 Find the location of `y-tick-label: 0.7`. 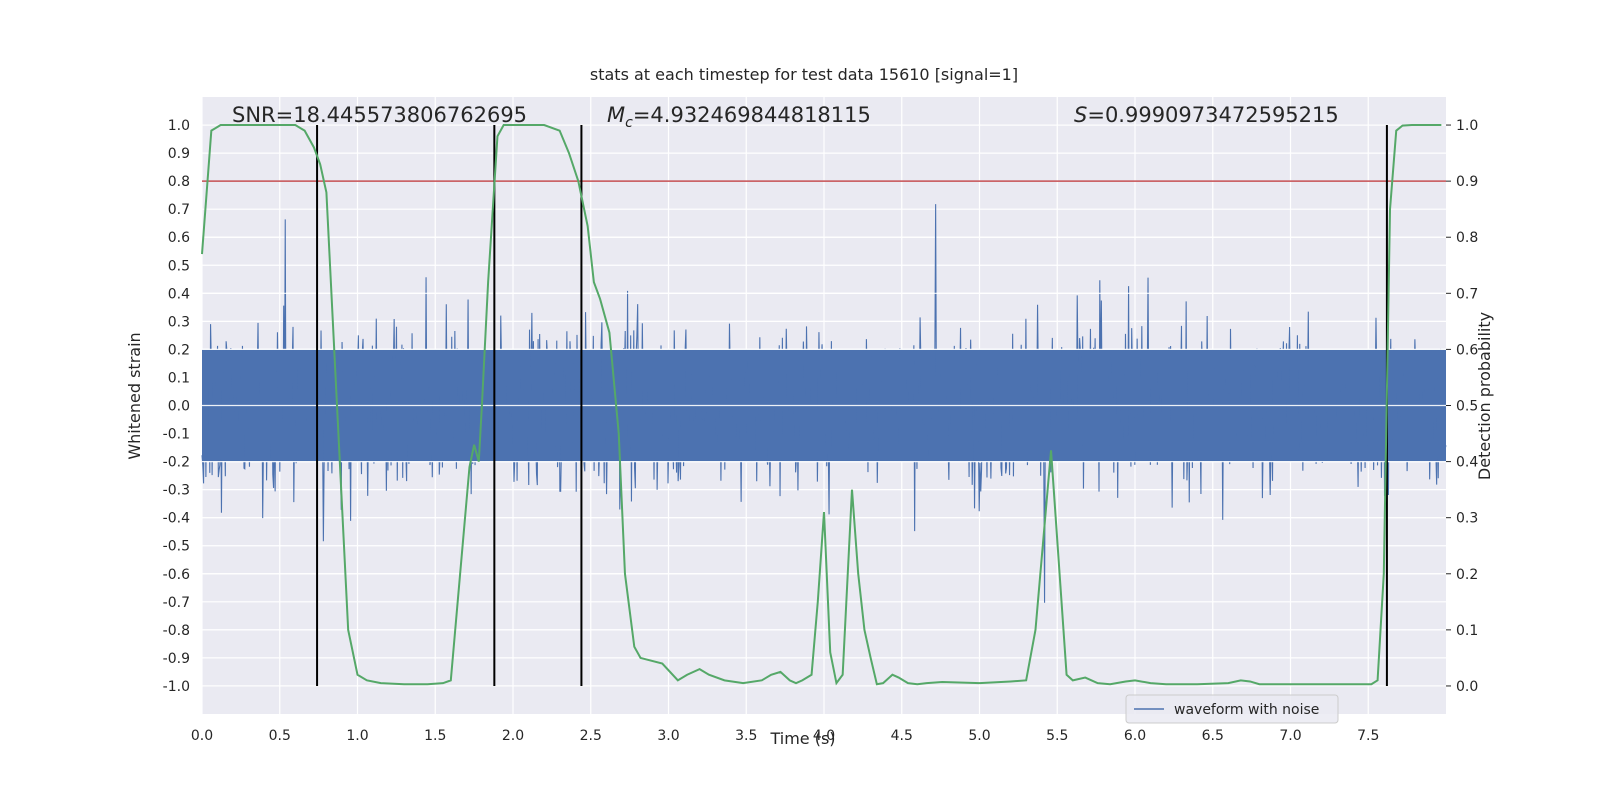

y-tick-label: 0.7 is located at coordinates (179, 210).